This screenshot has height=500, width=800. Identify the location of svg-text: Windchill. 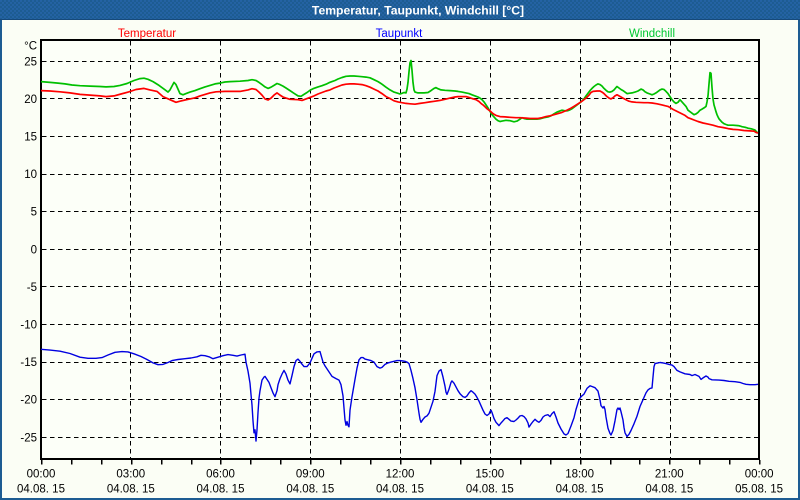
(652, 34).